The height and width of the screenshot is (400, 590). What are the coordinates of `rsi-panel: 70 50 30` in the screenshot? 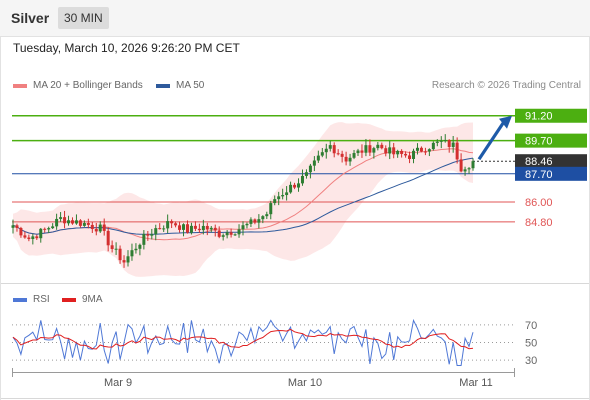 It's located at (274, 342).